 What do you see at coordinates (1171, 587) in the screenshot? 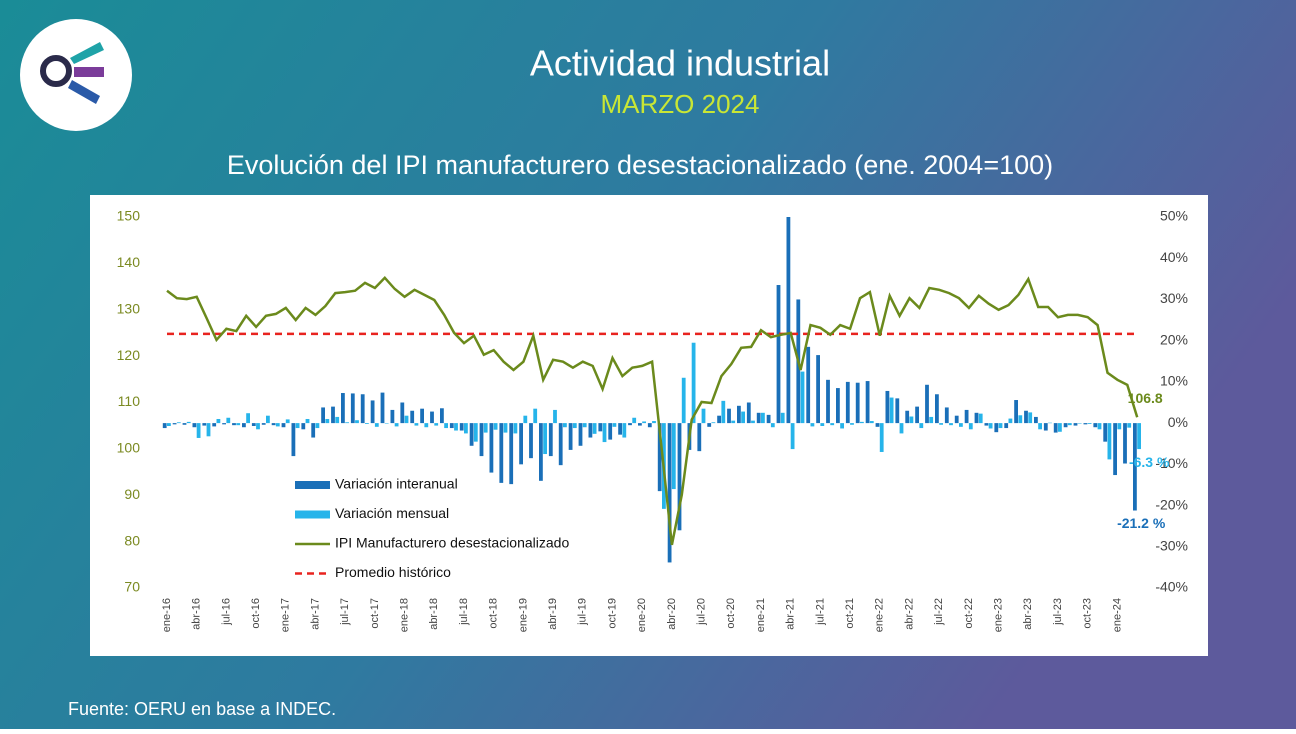
I see `y2-tick-label: -40%` at bounding box center [1171, 587].